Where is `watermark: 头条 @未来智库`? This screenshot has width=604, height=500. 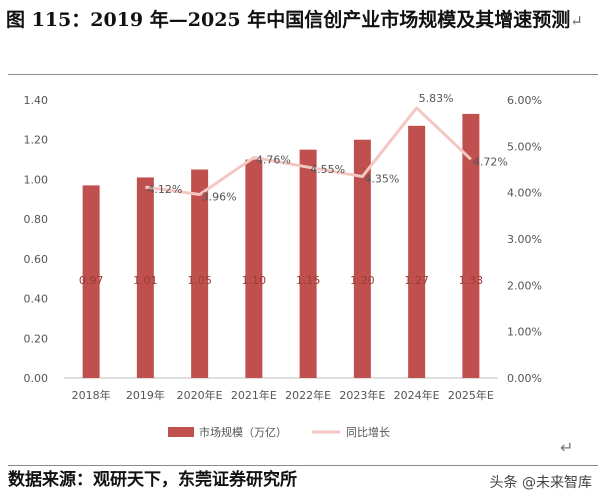
watermark: 头条 @未来智库 is located at coordinates (540, 482).